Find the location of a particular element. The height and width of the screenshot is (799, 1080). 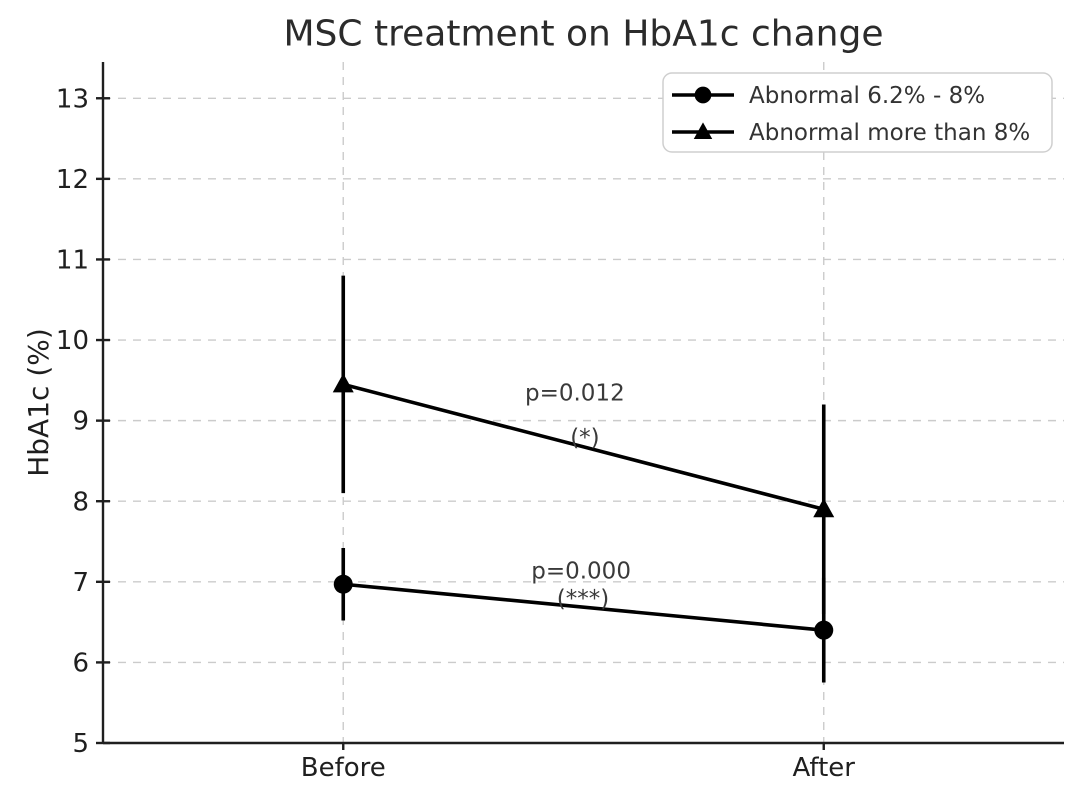

legend-border is located at coordinates (857, 112).